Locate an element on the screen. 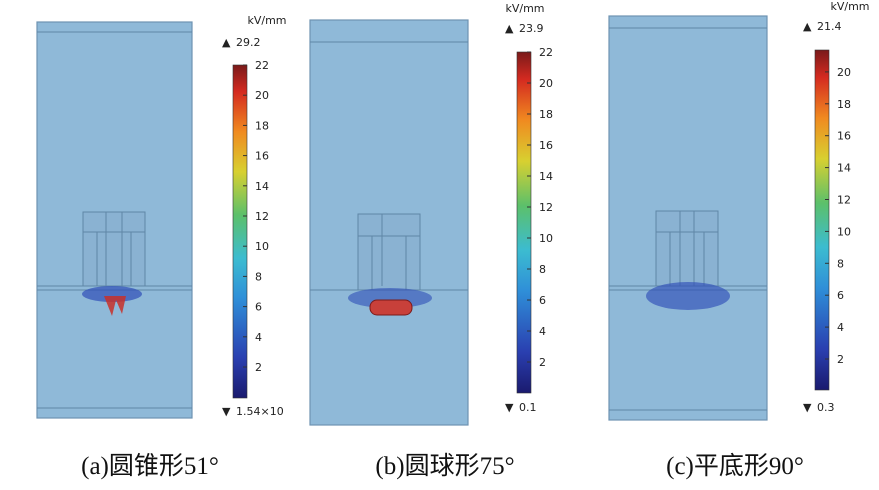 Image resolution: width=879 pixels, height=490 pixels. max-label: 29.2 is located at coordinates (248, 42).